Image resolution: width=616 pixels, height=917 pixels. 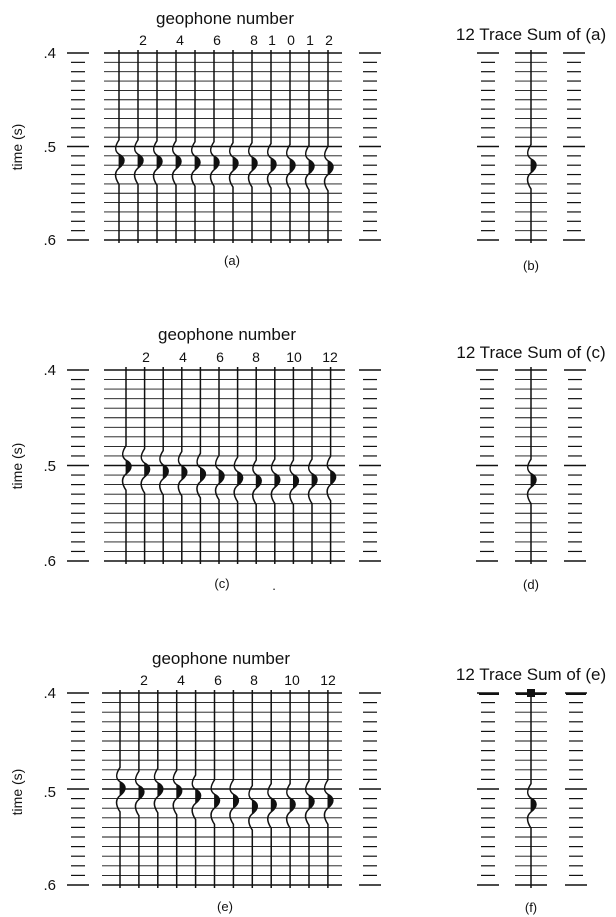 What do you see at coordinates (240, 357) in the screenshot?
I see `gather-c-geophone-labels: 2 4 6 8 10 12` at bounding box center [240, 357].